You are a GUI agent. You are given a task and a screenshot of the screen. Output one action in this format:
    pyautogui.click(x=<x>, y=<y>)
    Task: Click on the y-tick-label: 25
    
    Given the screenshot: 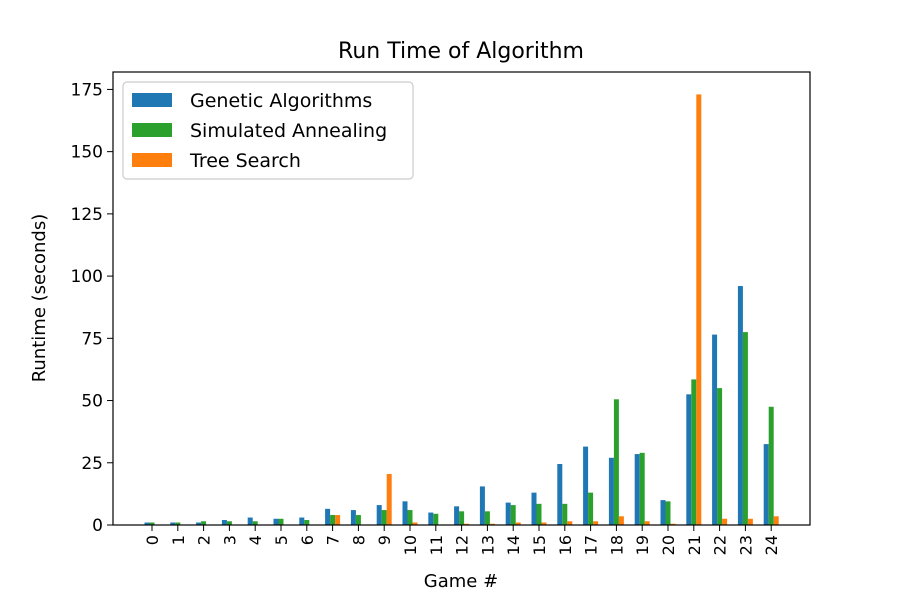 What is the action you would take?
    pyautogui.click(x=92, y=464)
    